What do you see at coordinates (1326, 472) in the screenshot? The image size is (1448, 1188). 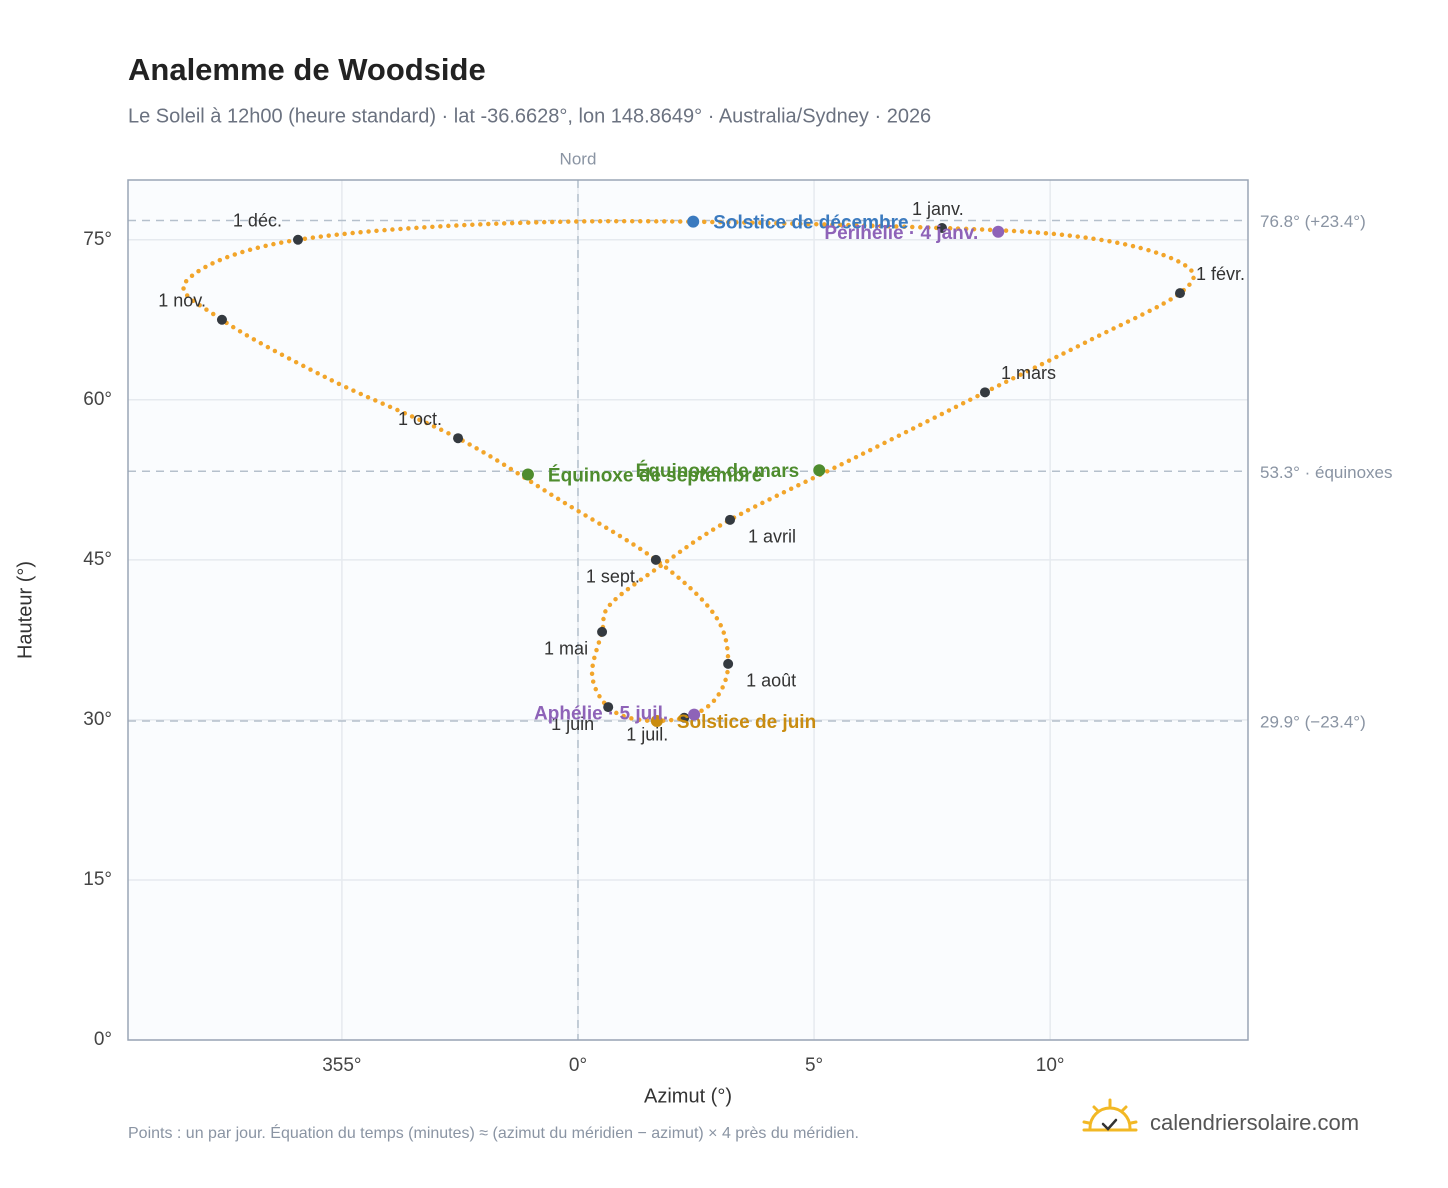 I see `reference-label: 53.3° · équinoxes` at bounding box center [1326, 472].